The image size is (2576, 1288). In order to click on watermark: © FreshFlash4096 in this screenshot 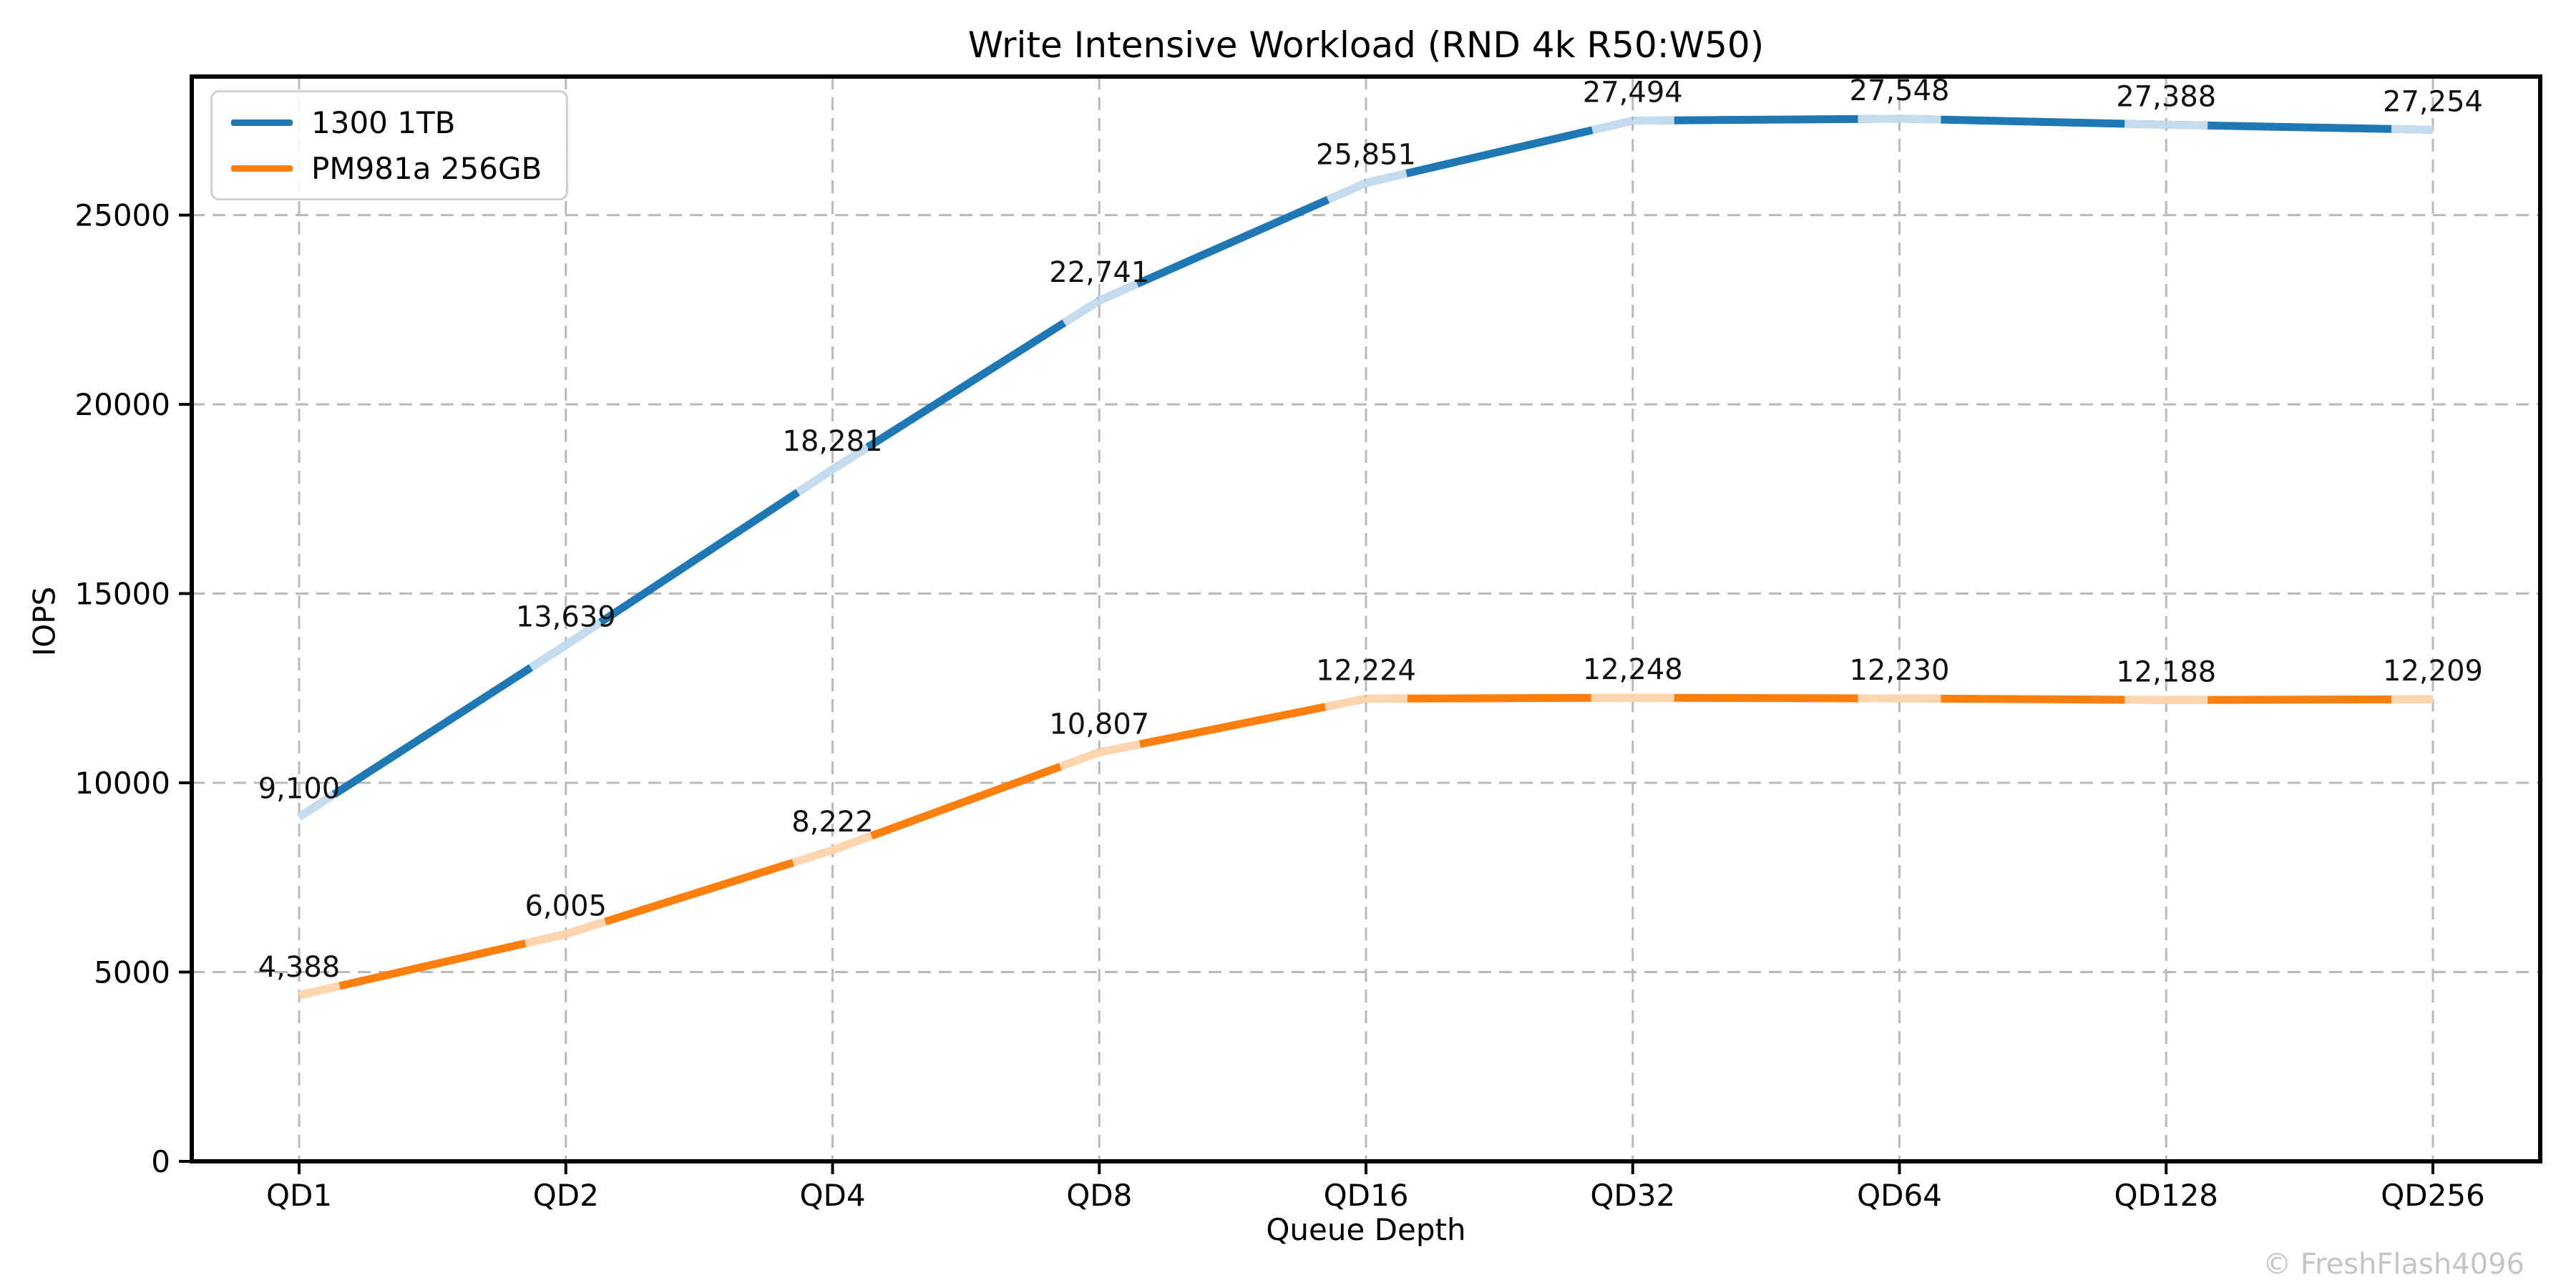, I will do `click(2393, 1264)`.